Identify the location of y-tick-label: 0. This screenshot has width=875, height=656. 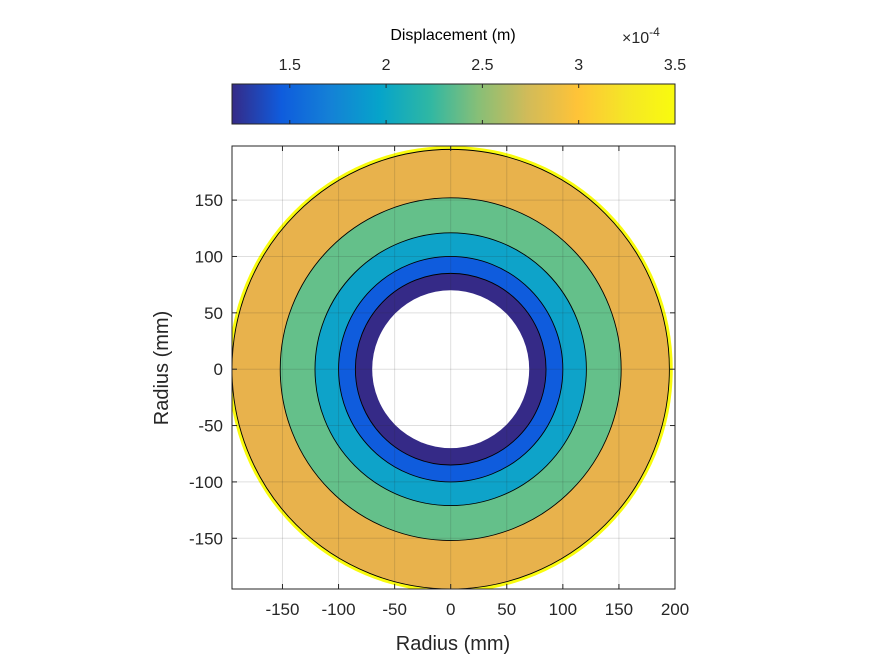
(218, 369).